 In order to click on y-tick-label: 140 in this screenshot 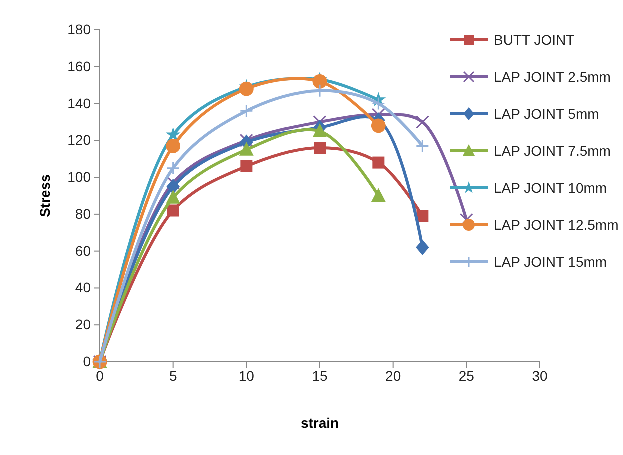, I will do `click(80, 103)`.